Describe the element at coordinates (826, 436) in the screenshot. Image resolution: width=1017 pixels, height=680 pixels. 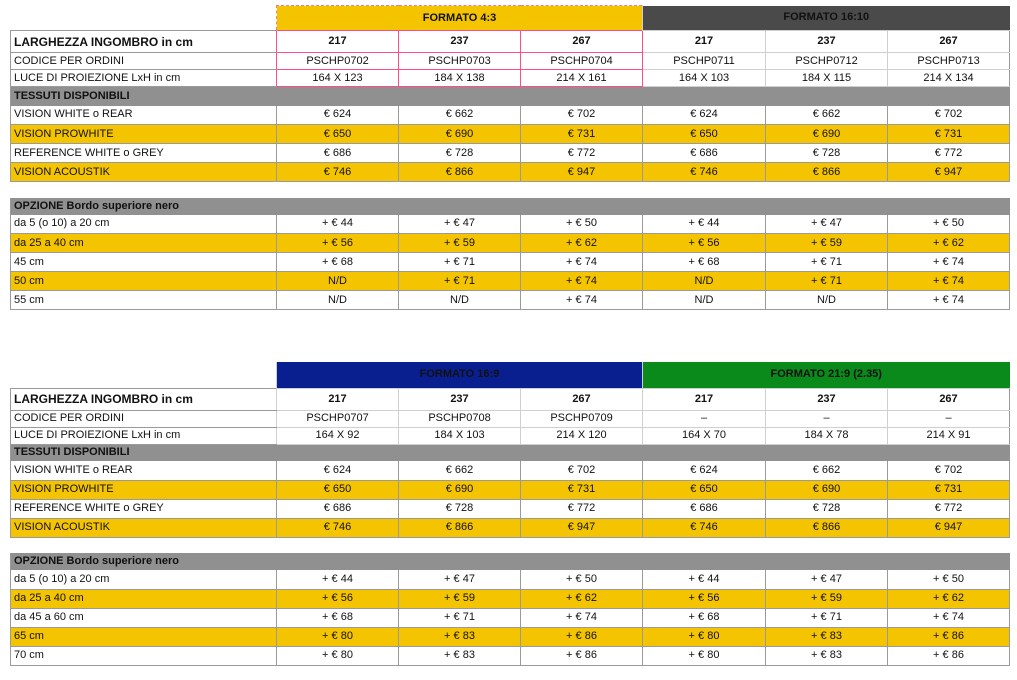
I see `dim-cell: 184 X 78` at that location.